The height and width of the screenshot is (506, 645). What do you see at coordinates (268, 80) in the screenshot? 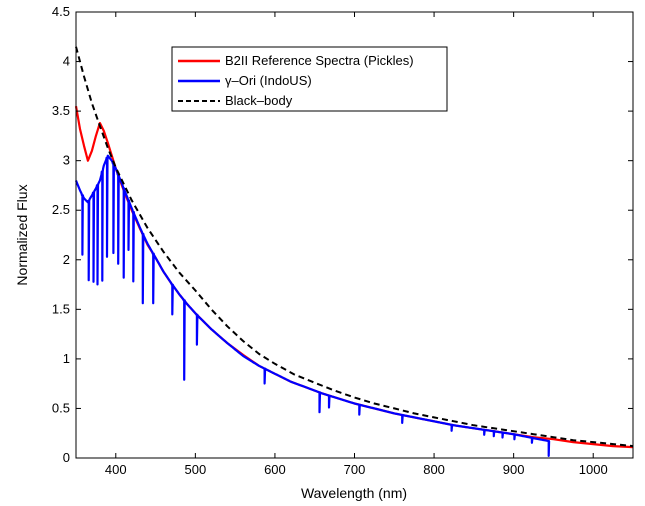
I see `legend-label-gamma-ori: γ–Ori (IndoUS)` at bounding box center [268, 80].